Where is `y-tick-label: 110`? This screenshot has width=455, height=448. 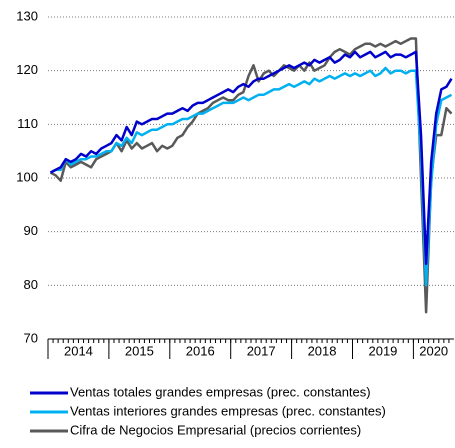 y-tick-label: 110 is located at coordinates (27, 123).